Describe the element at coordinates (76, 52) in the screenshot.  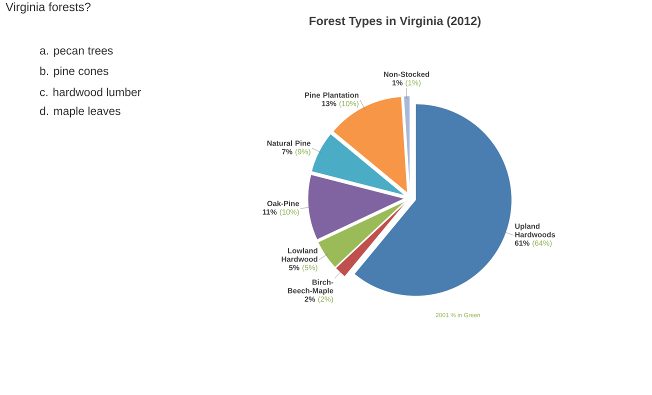
I see `text: a. pecan trees` at that location.